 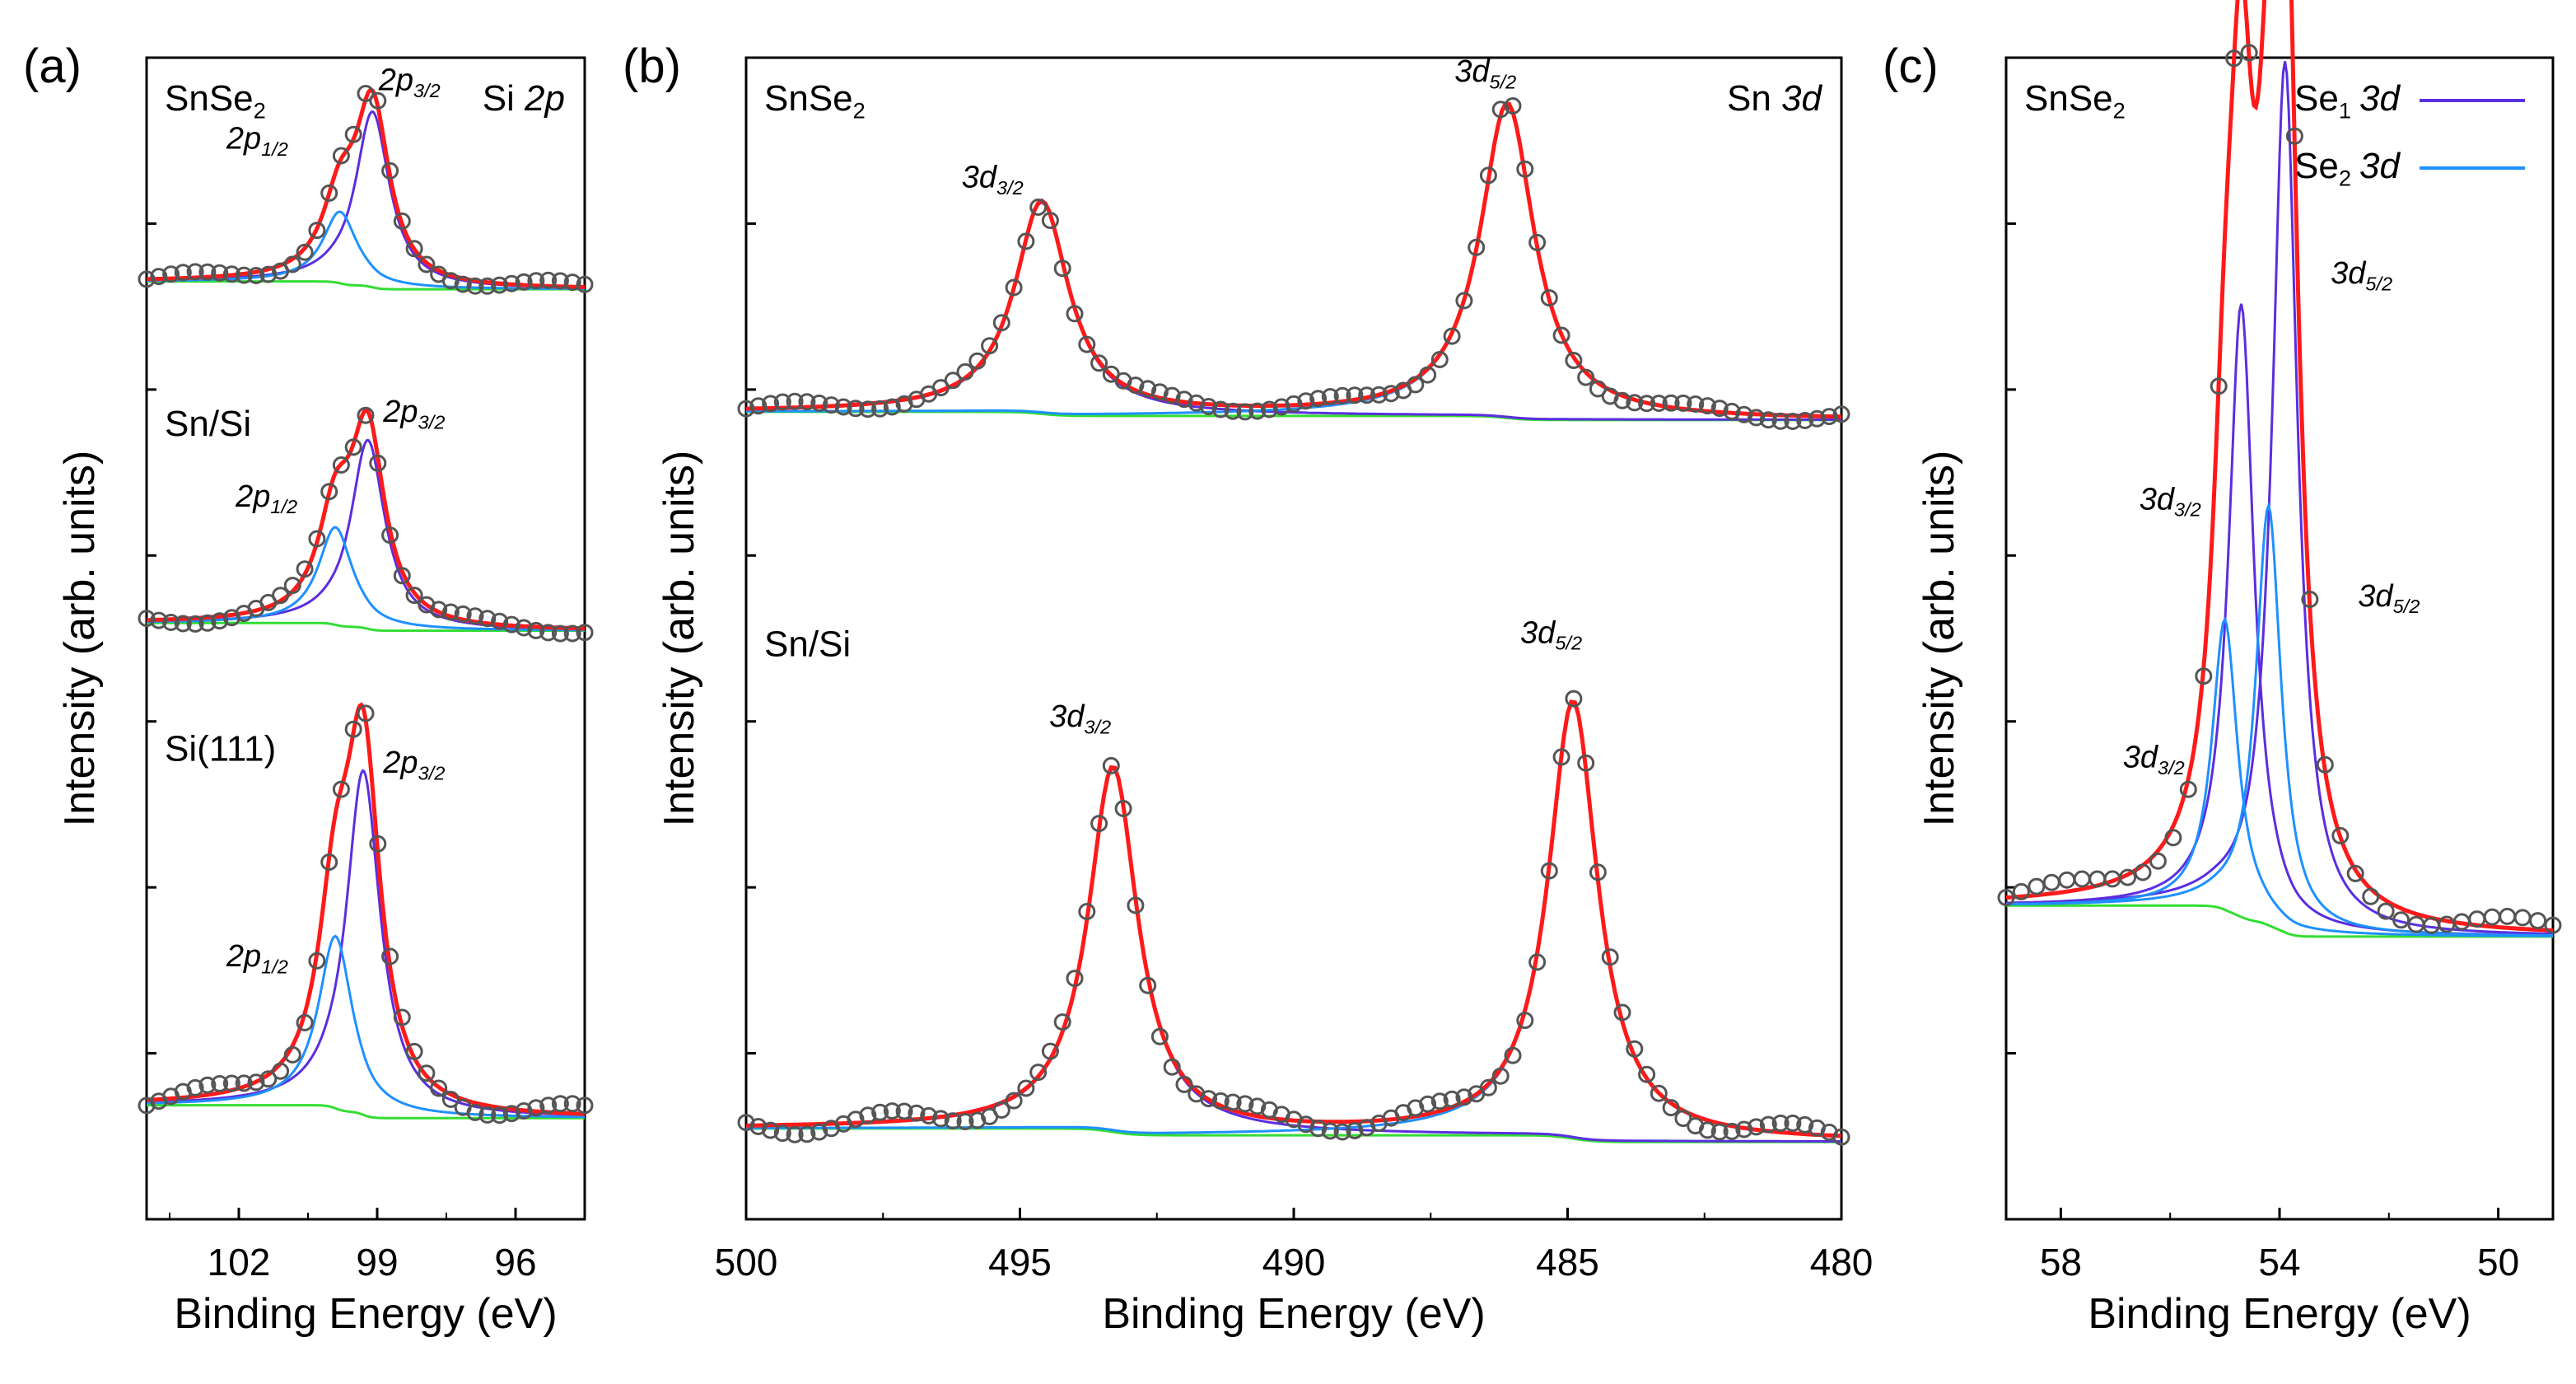 What do you see at coordinates (1294, 1262) in the screenshot?
I see `x-tick-label: 490` at bounding box center [1294, 1262].